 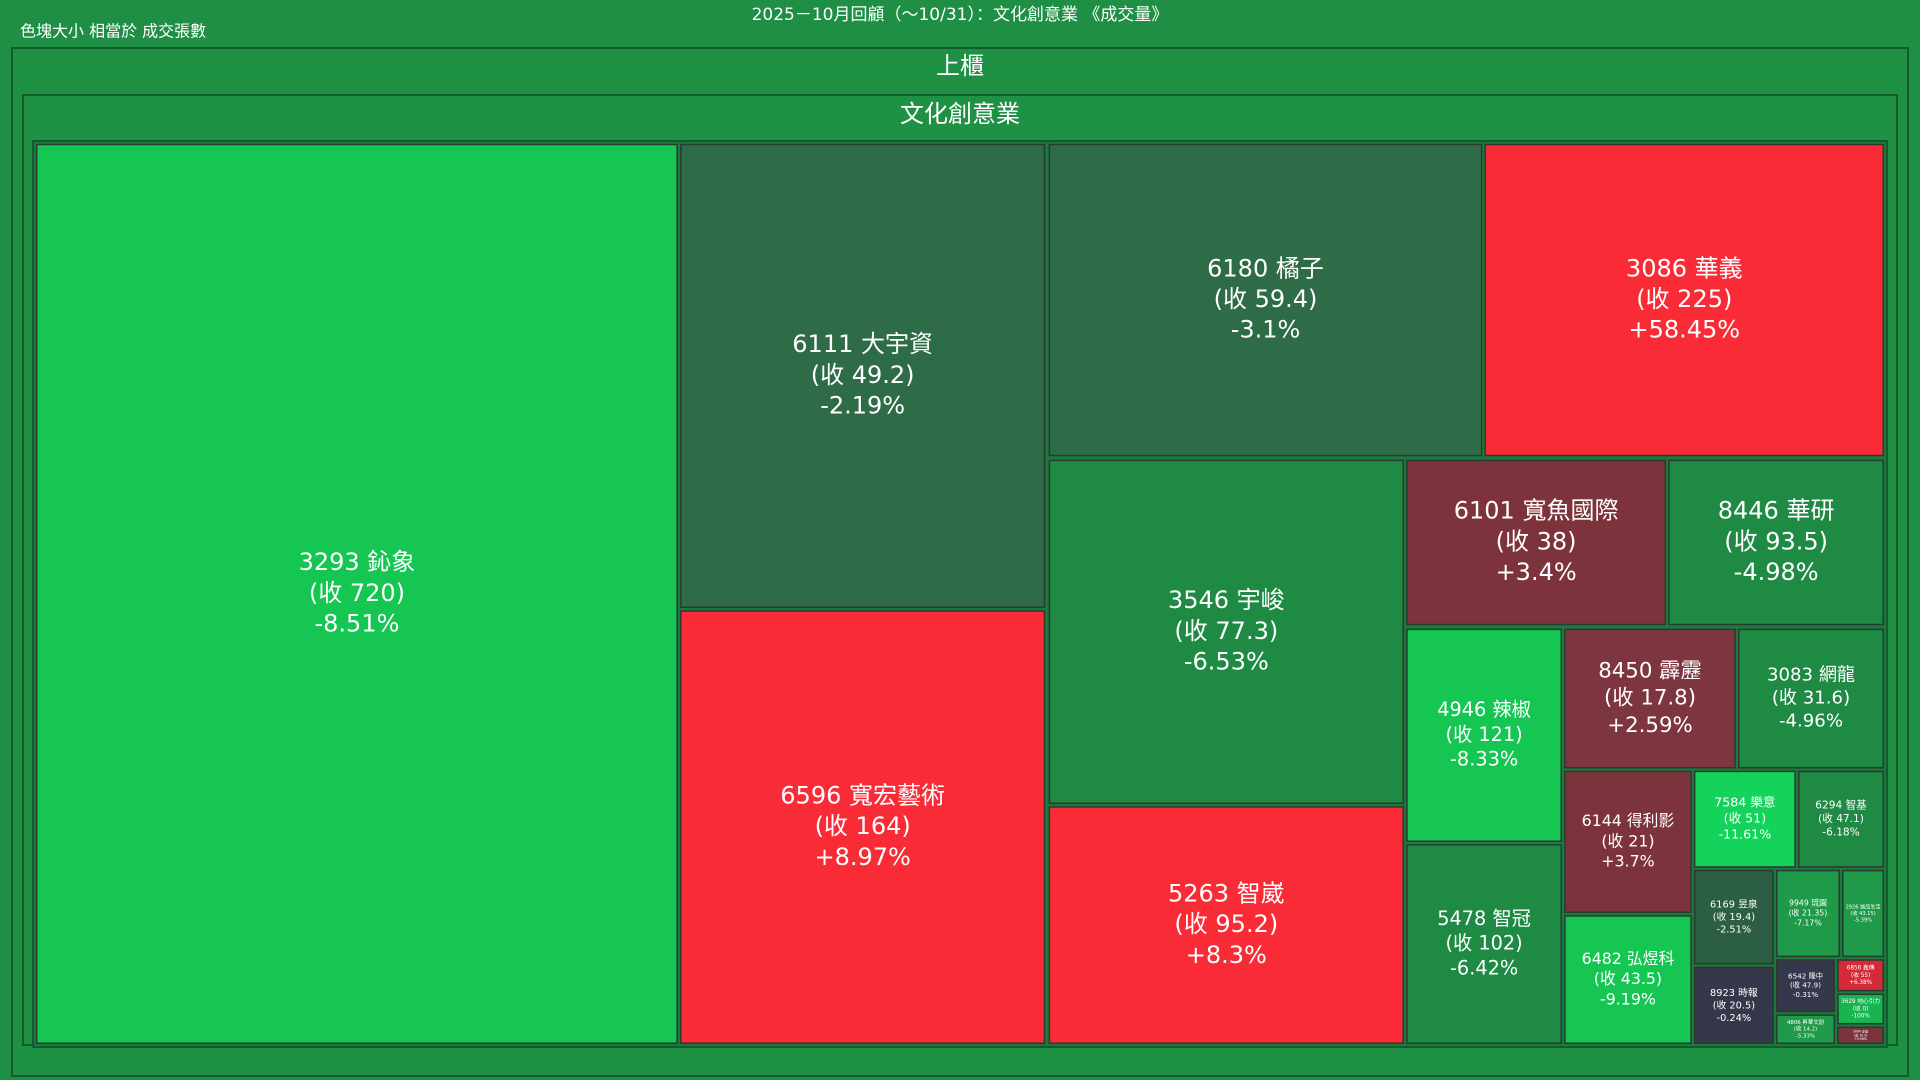 I want to click on tile-change: +3.7%, so click(x=1627, y=861).